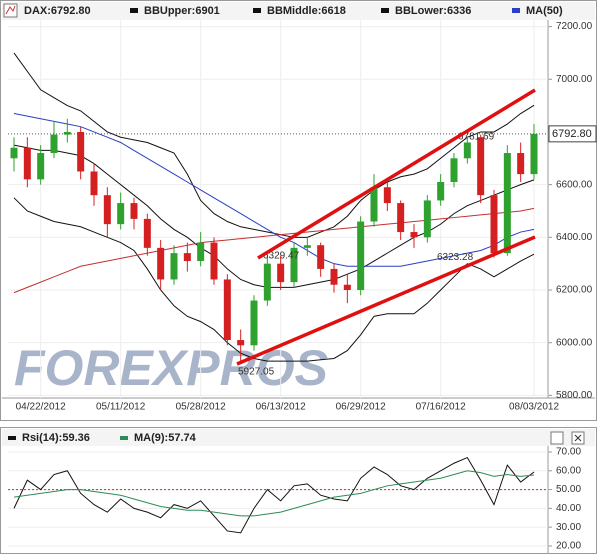 The height and width of the screenshot is (555, 597). I want to click on x-tick-label: 06/13/2012, so click(281, 407).